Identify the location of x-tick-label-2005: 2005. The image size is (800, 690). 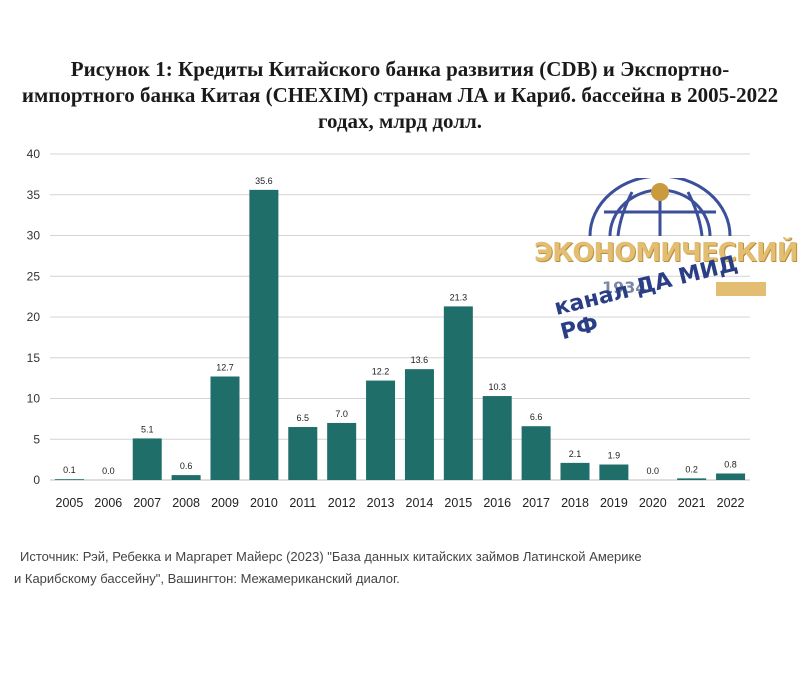
(70, 503).